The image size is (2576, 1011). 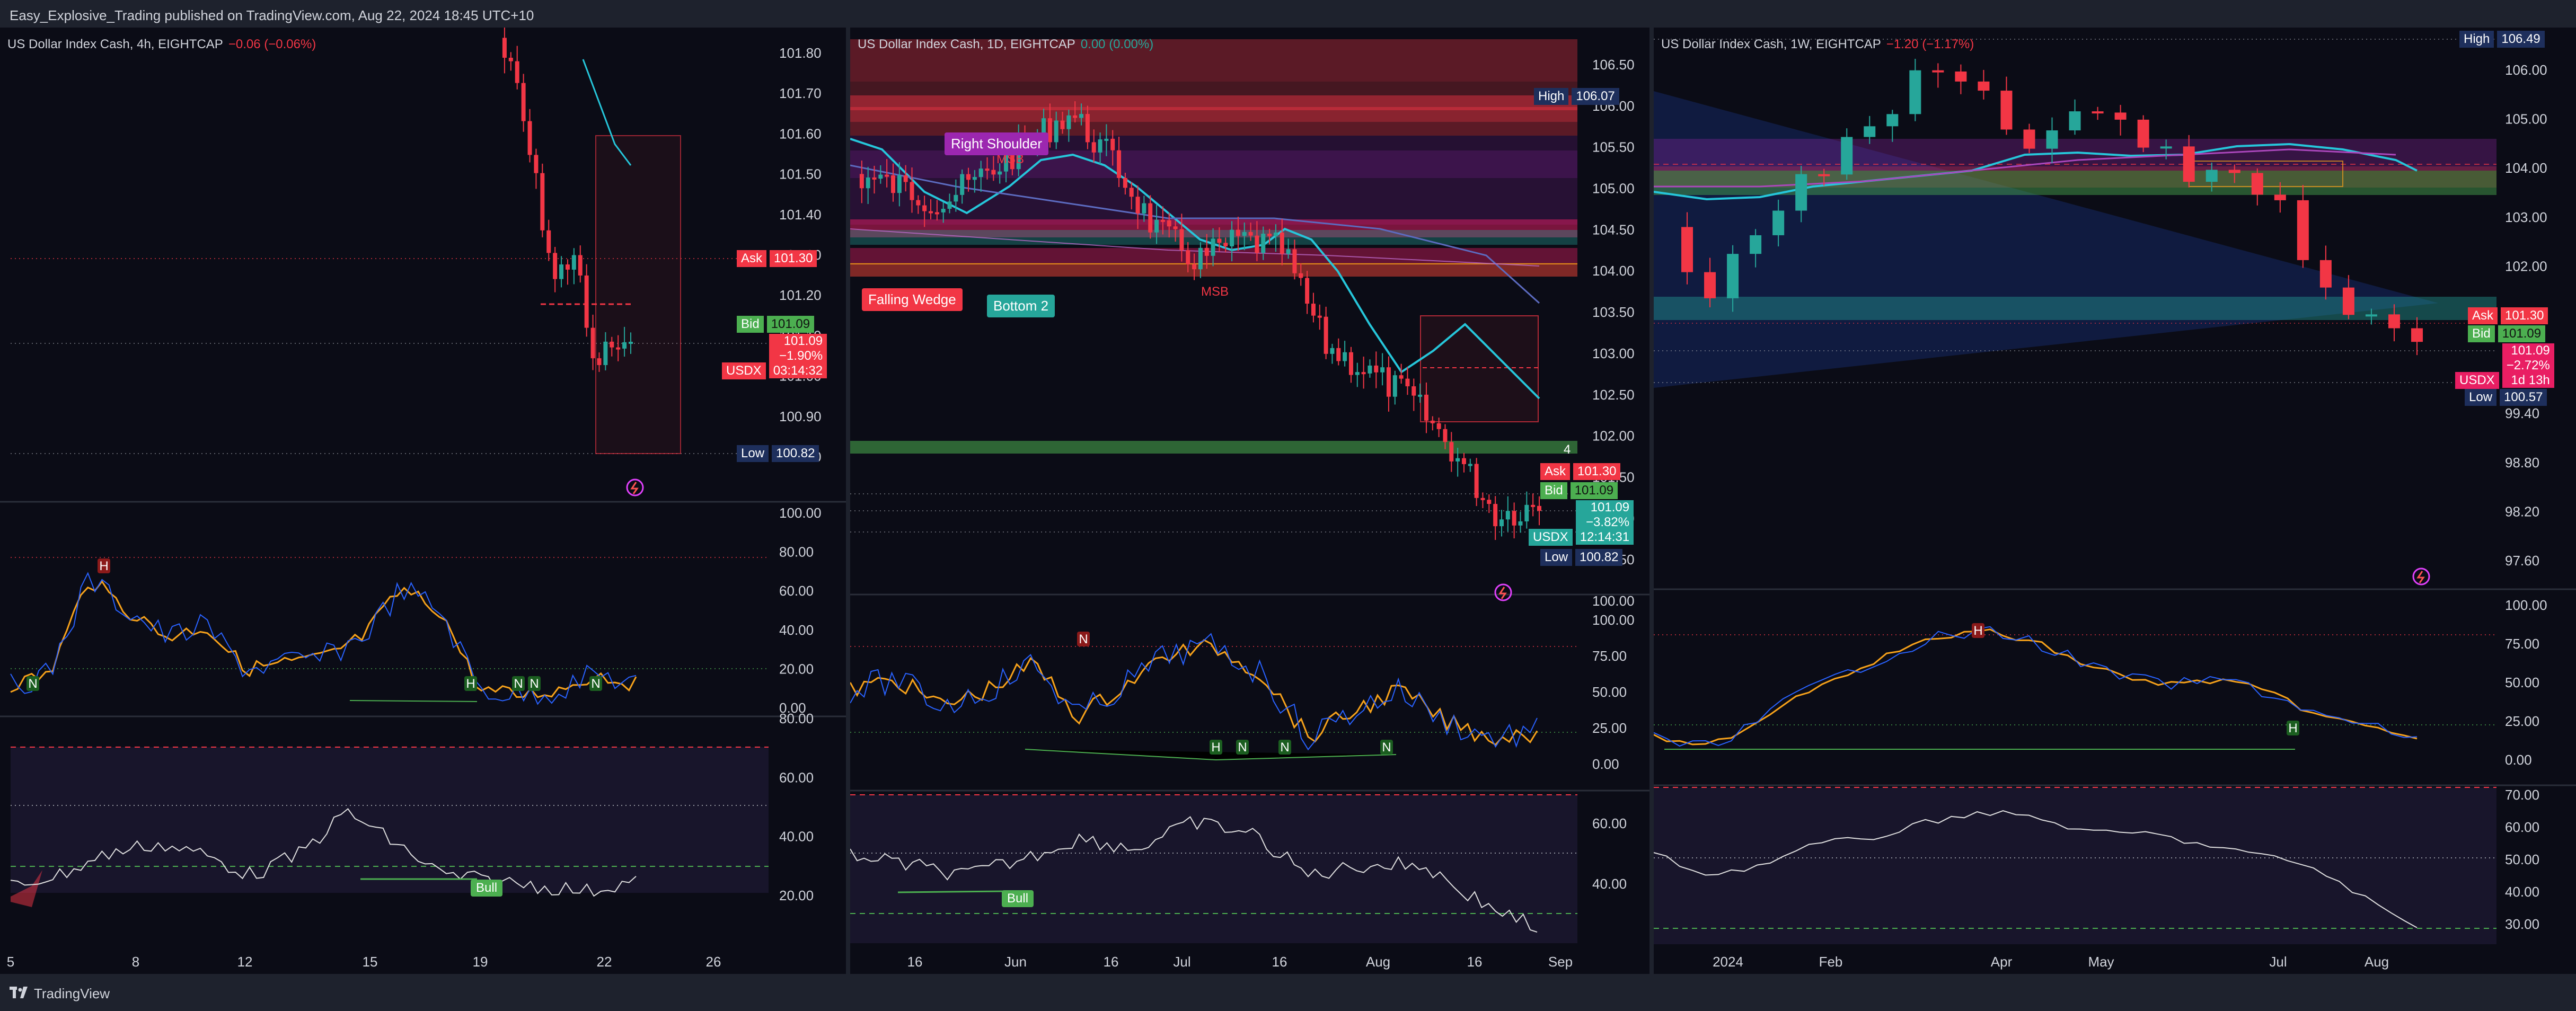 I want to click on price-axis-tick: 106.00, so click(x=2526, y=70).